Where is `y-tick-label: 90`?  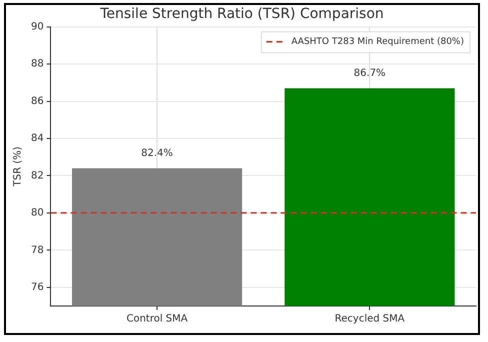 y-tick-label: 90 is located at coordinates (37, 26).